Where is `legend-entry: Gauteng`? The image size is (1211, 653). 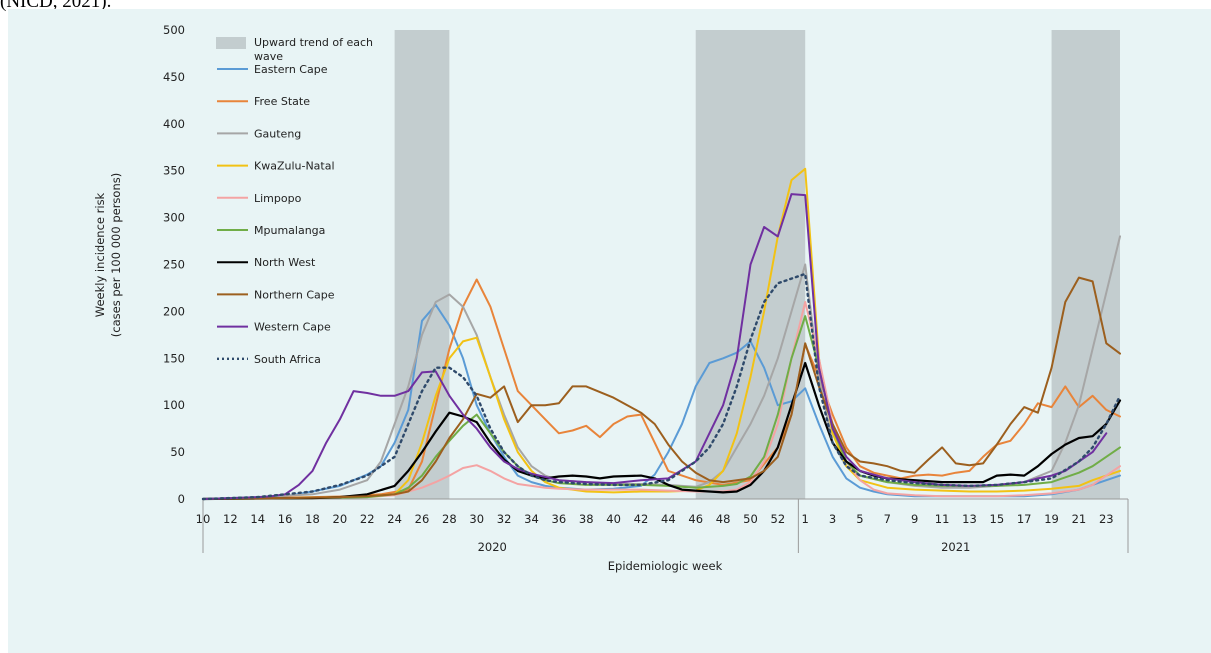 legend-entry: Gauteng is located at coordinates (277, 133).